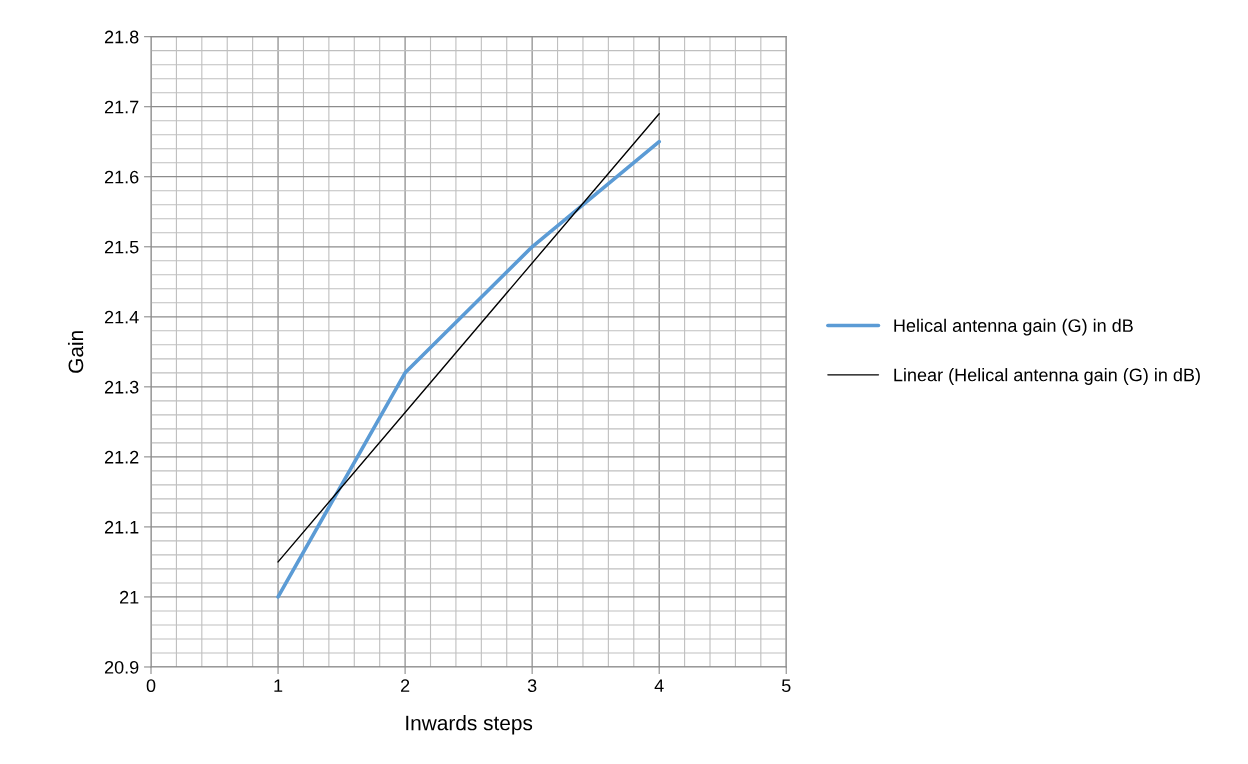  Describe the element at coordinates (121, 247) in the screenshot. I see `y-tick-label: 21.5` at that location.